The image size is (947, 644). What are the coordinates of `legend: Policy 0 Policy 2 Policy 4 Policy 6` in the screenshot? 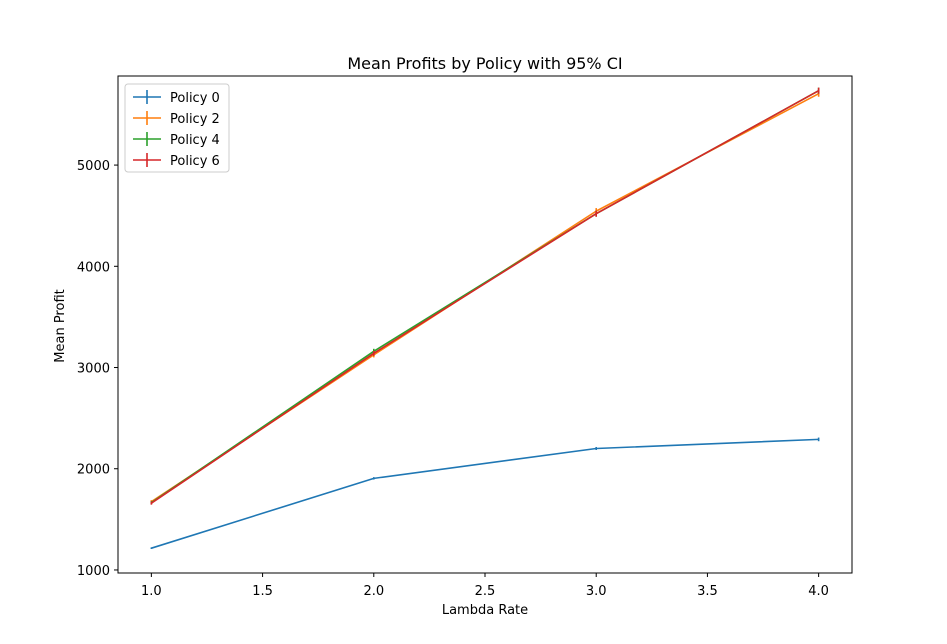 It's located at (177, 128).